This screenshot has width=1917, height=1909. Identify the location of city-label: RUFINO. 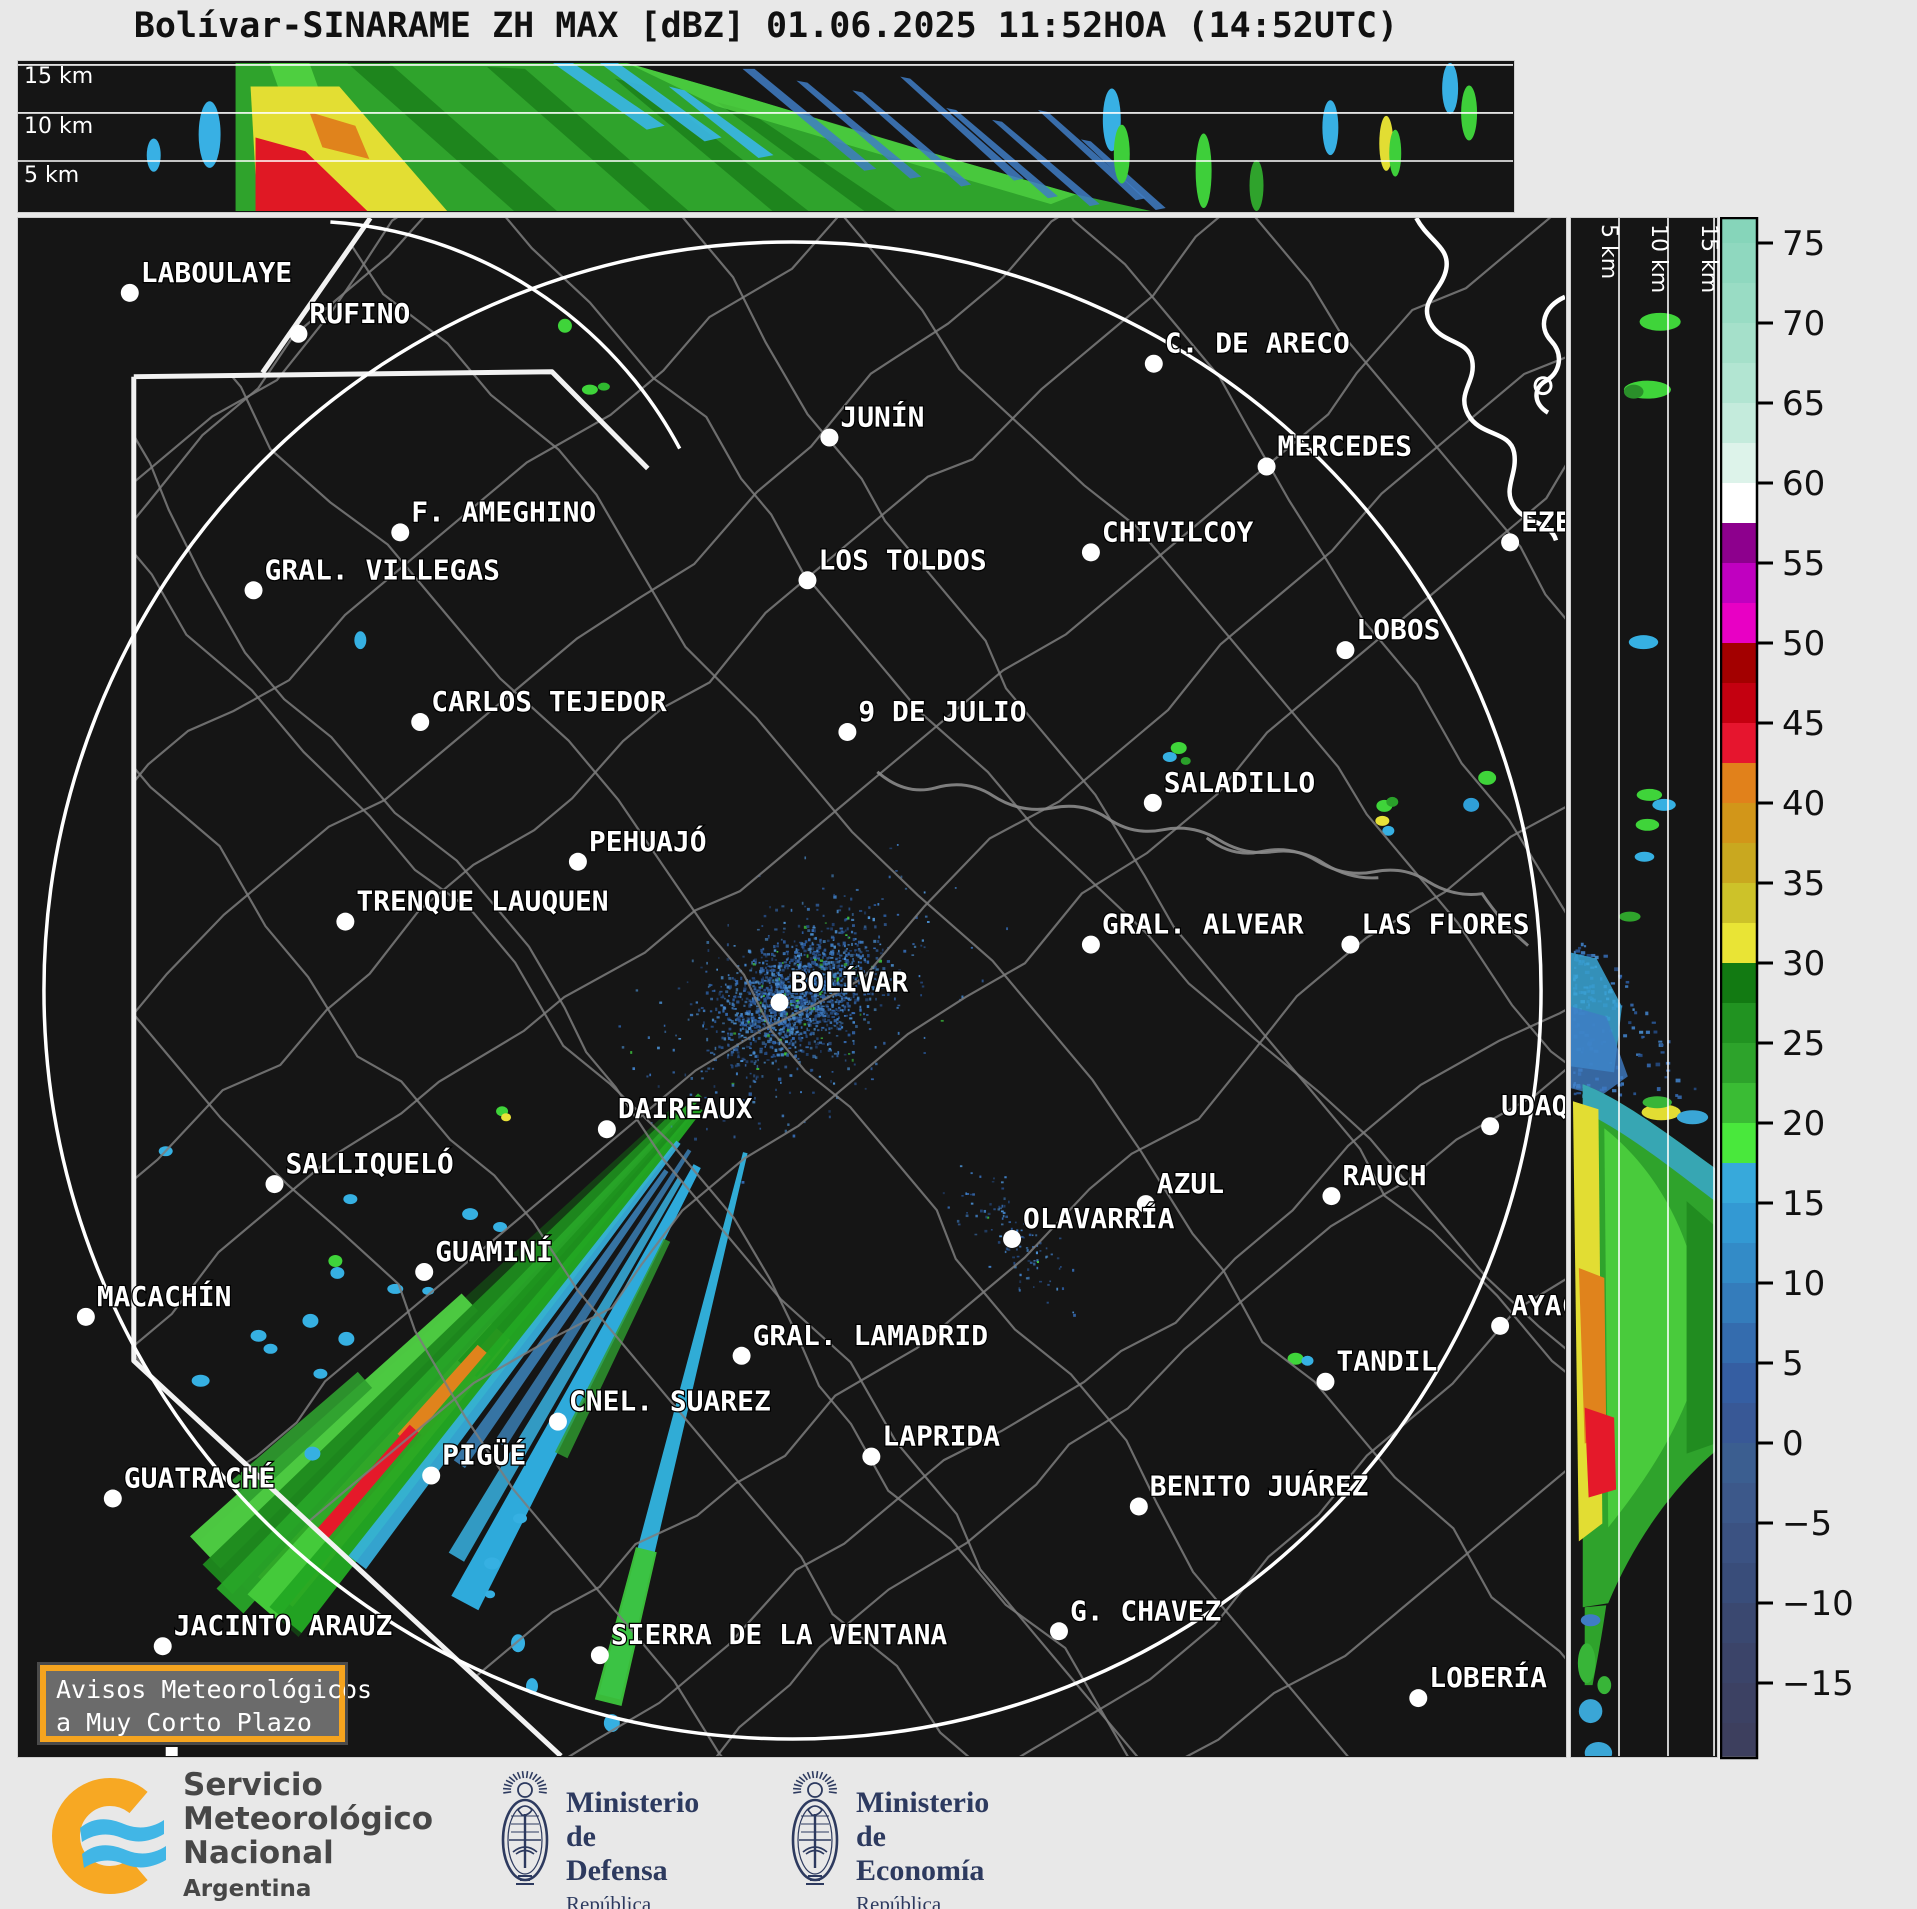
(359, 313).